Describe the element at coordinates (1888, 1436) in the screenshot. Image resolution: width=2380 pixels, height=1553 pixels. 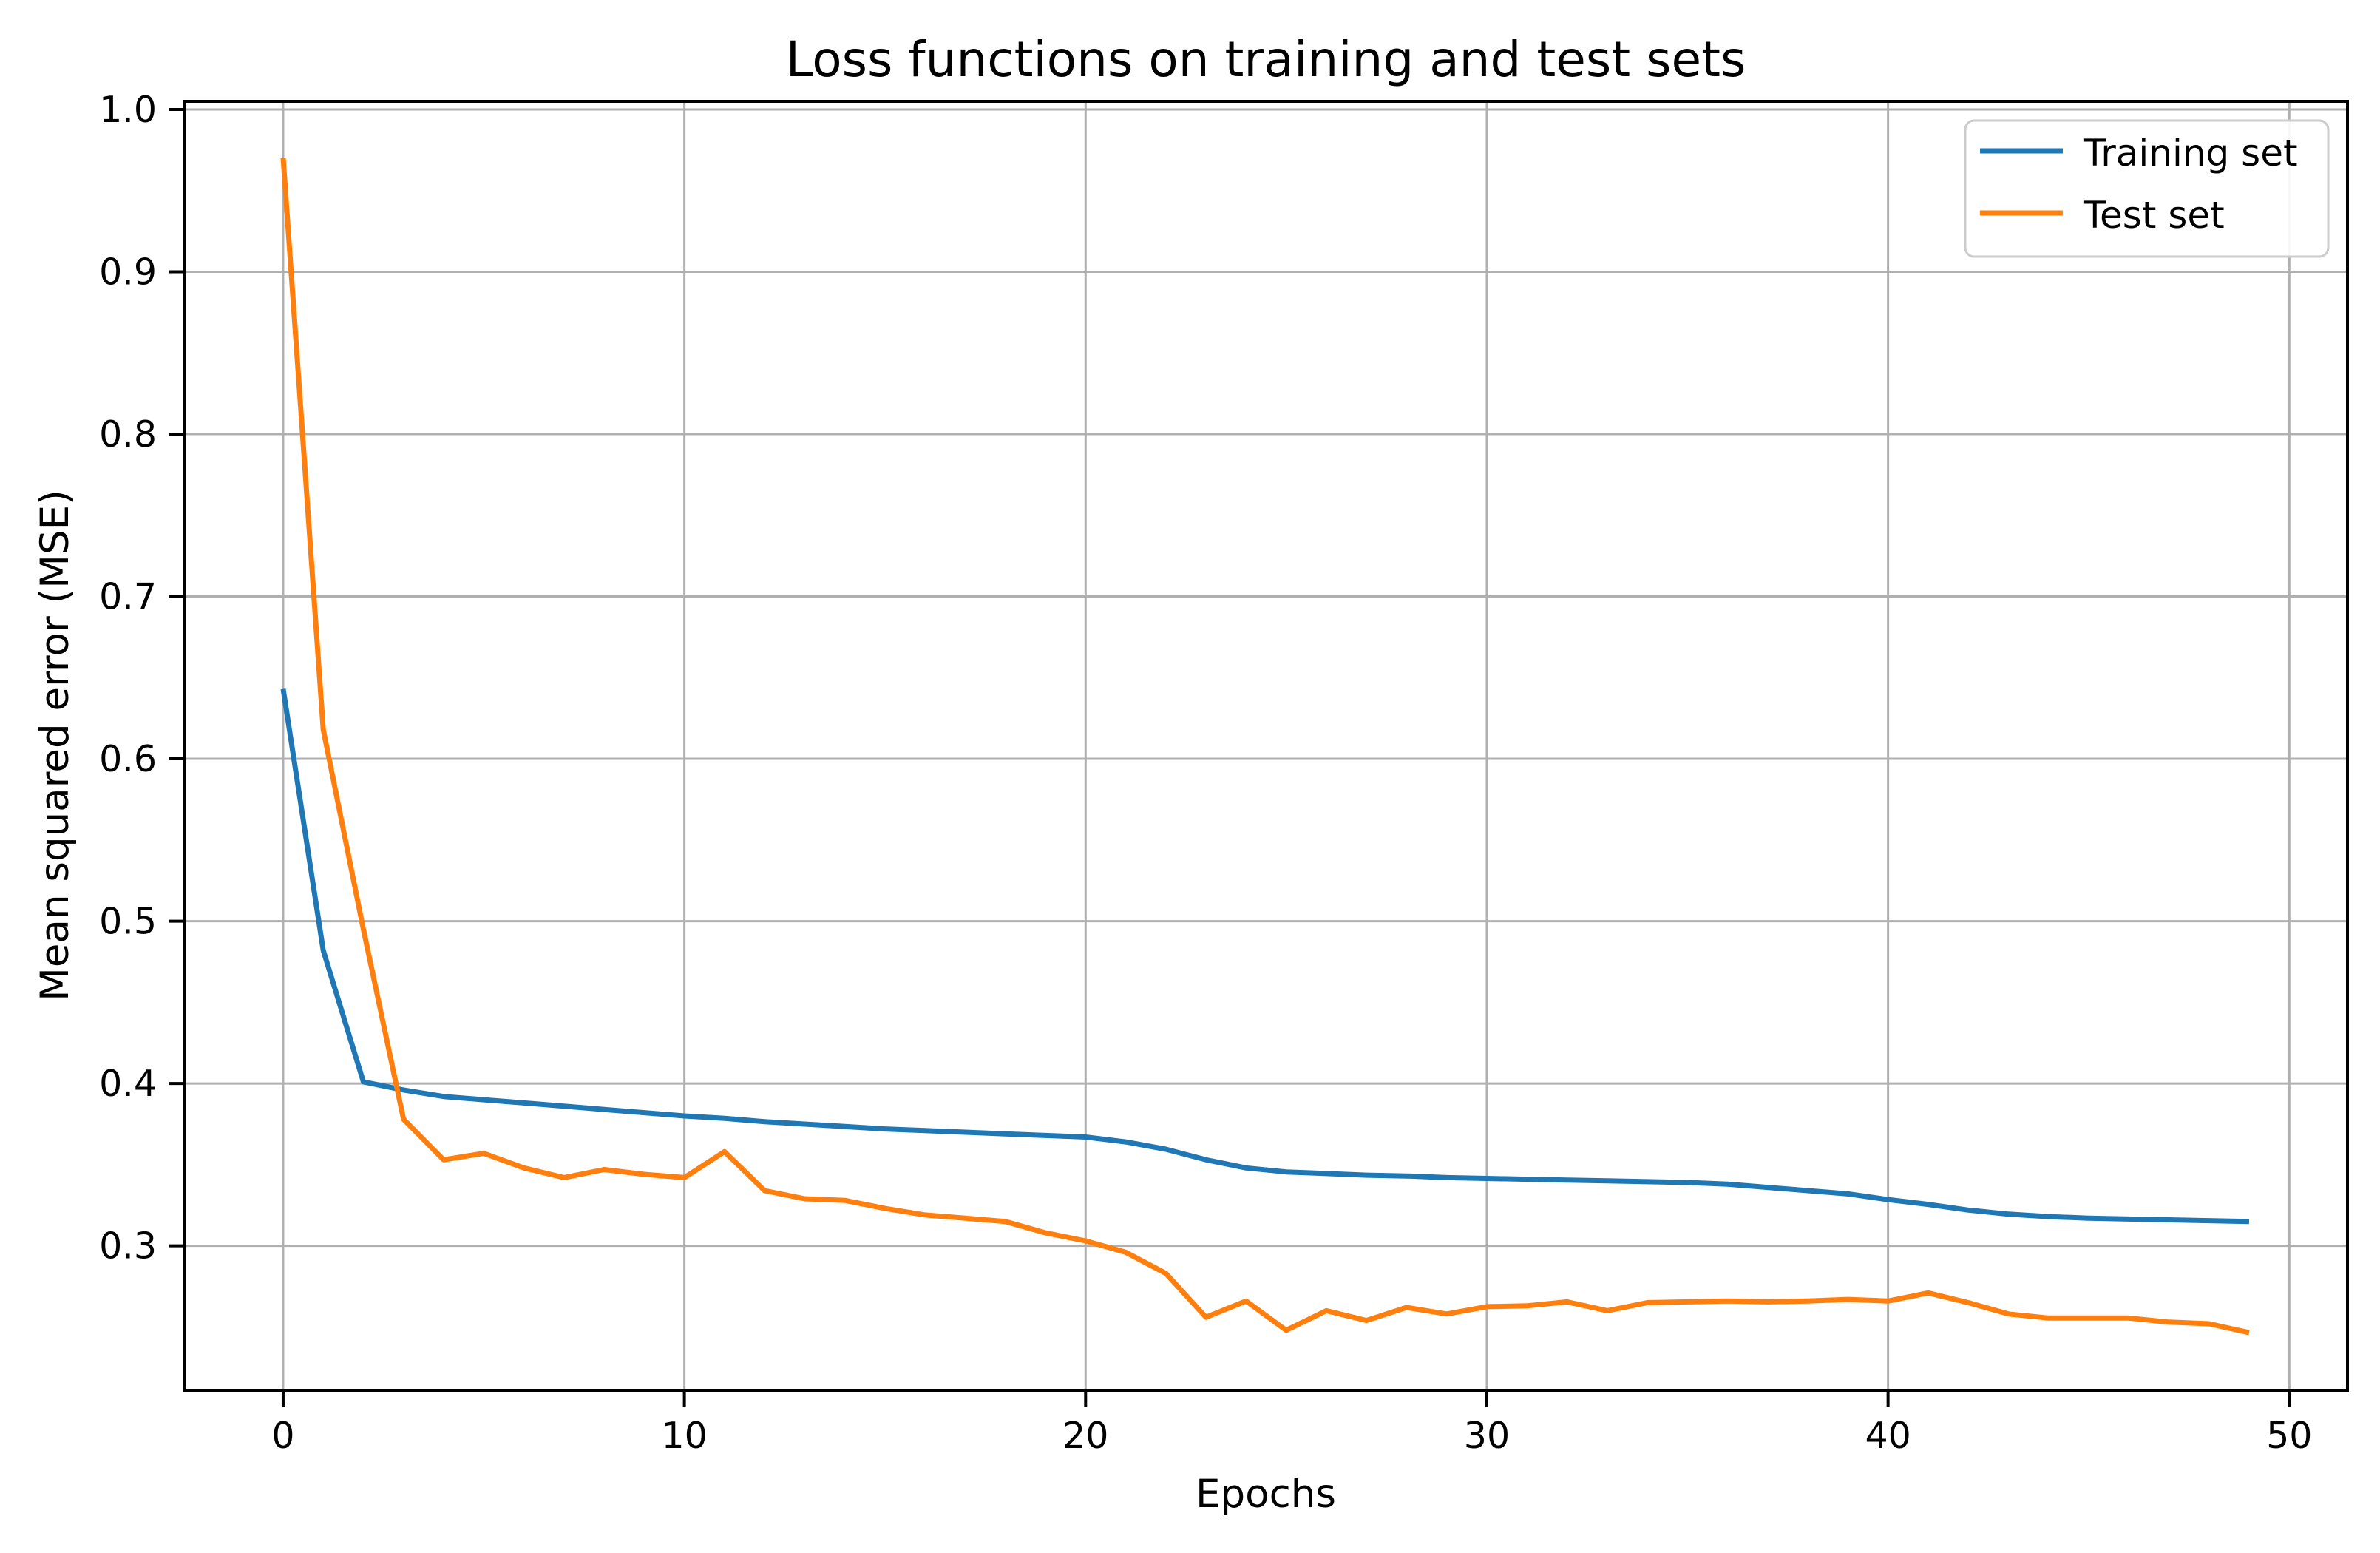
I see `x-tick-label-40: 40` at that location.